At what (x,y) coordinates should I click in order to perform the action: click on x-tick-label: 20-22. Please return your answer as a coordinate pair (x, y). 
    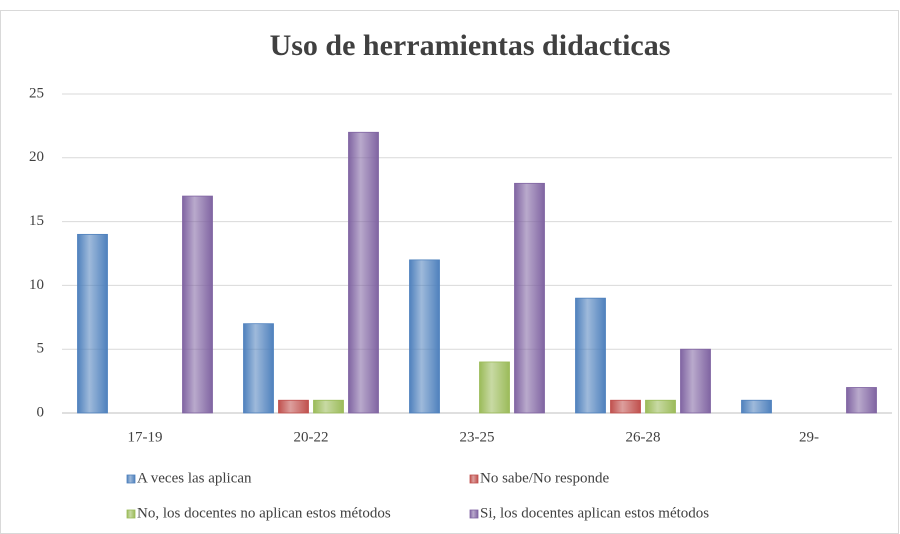
    Looking at the image, I should click on (311, 437).